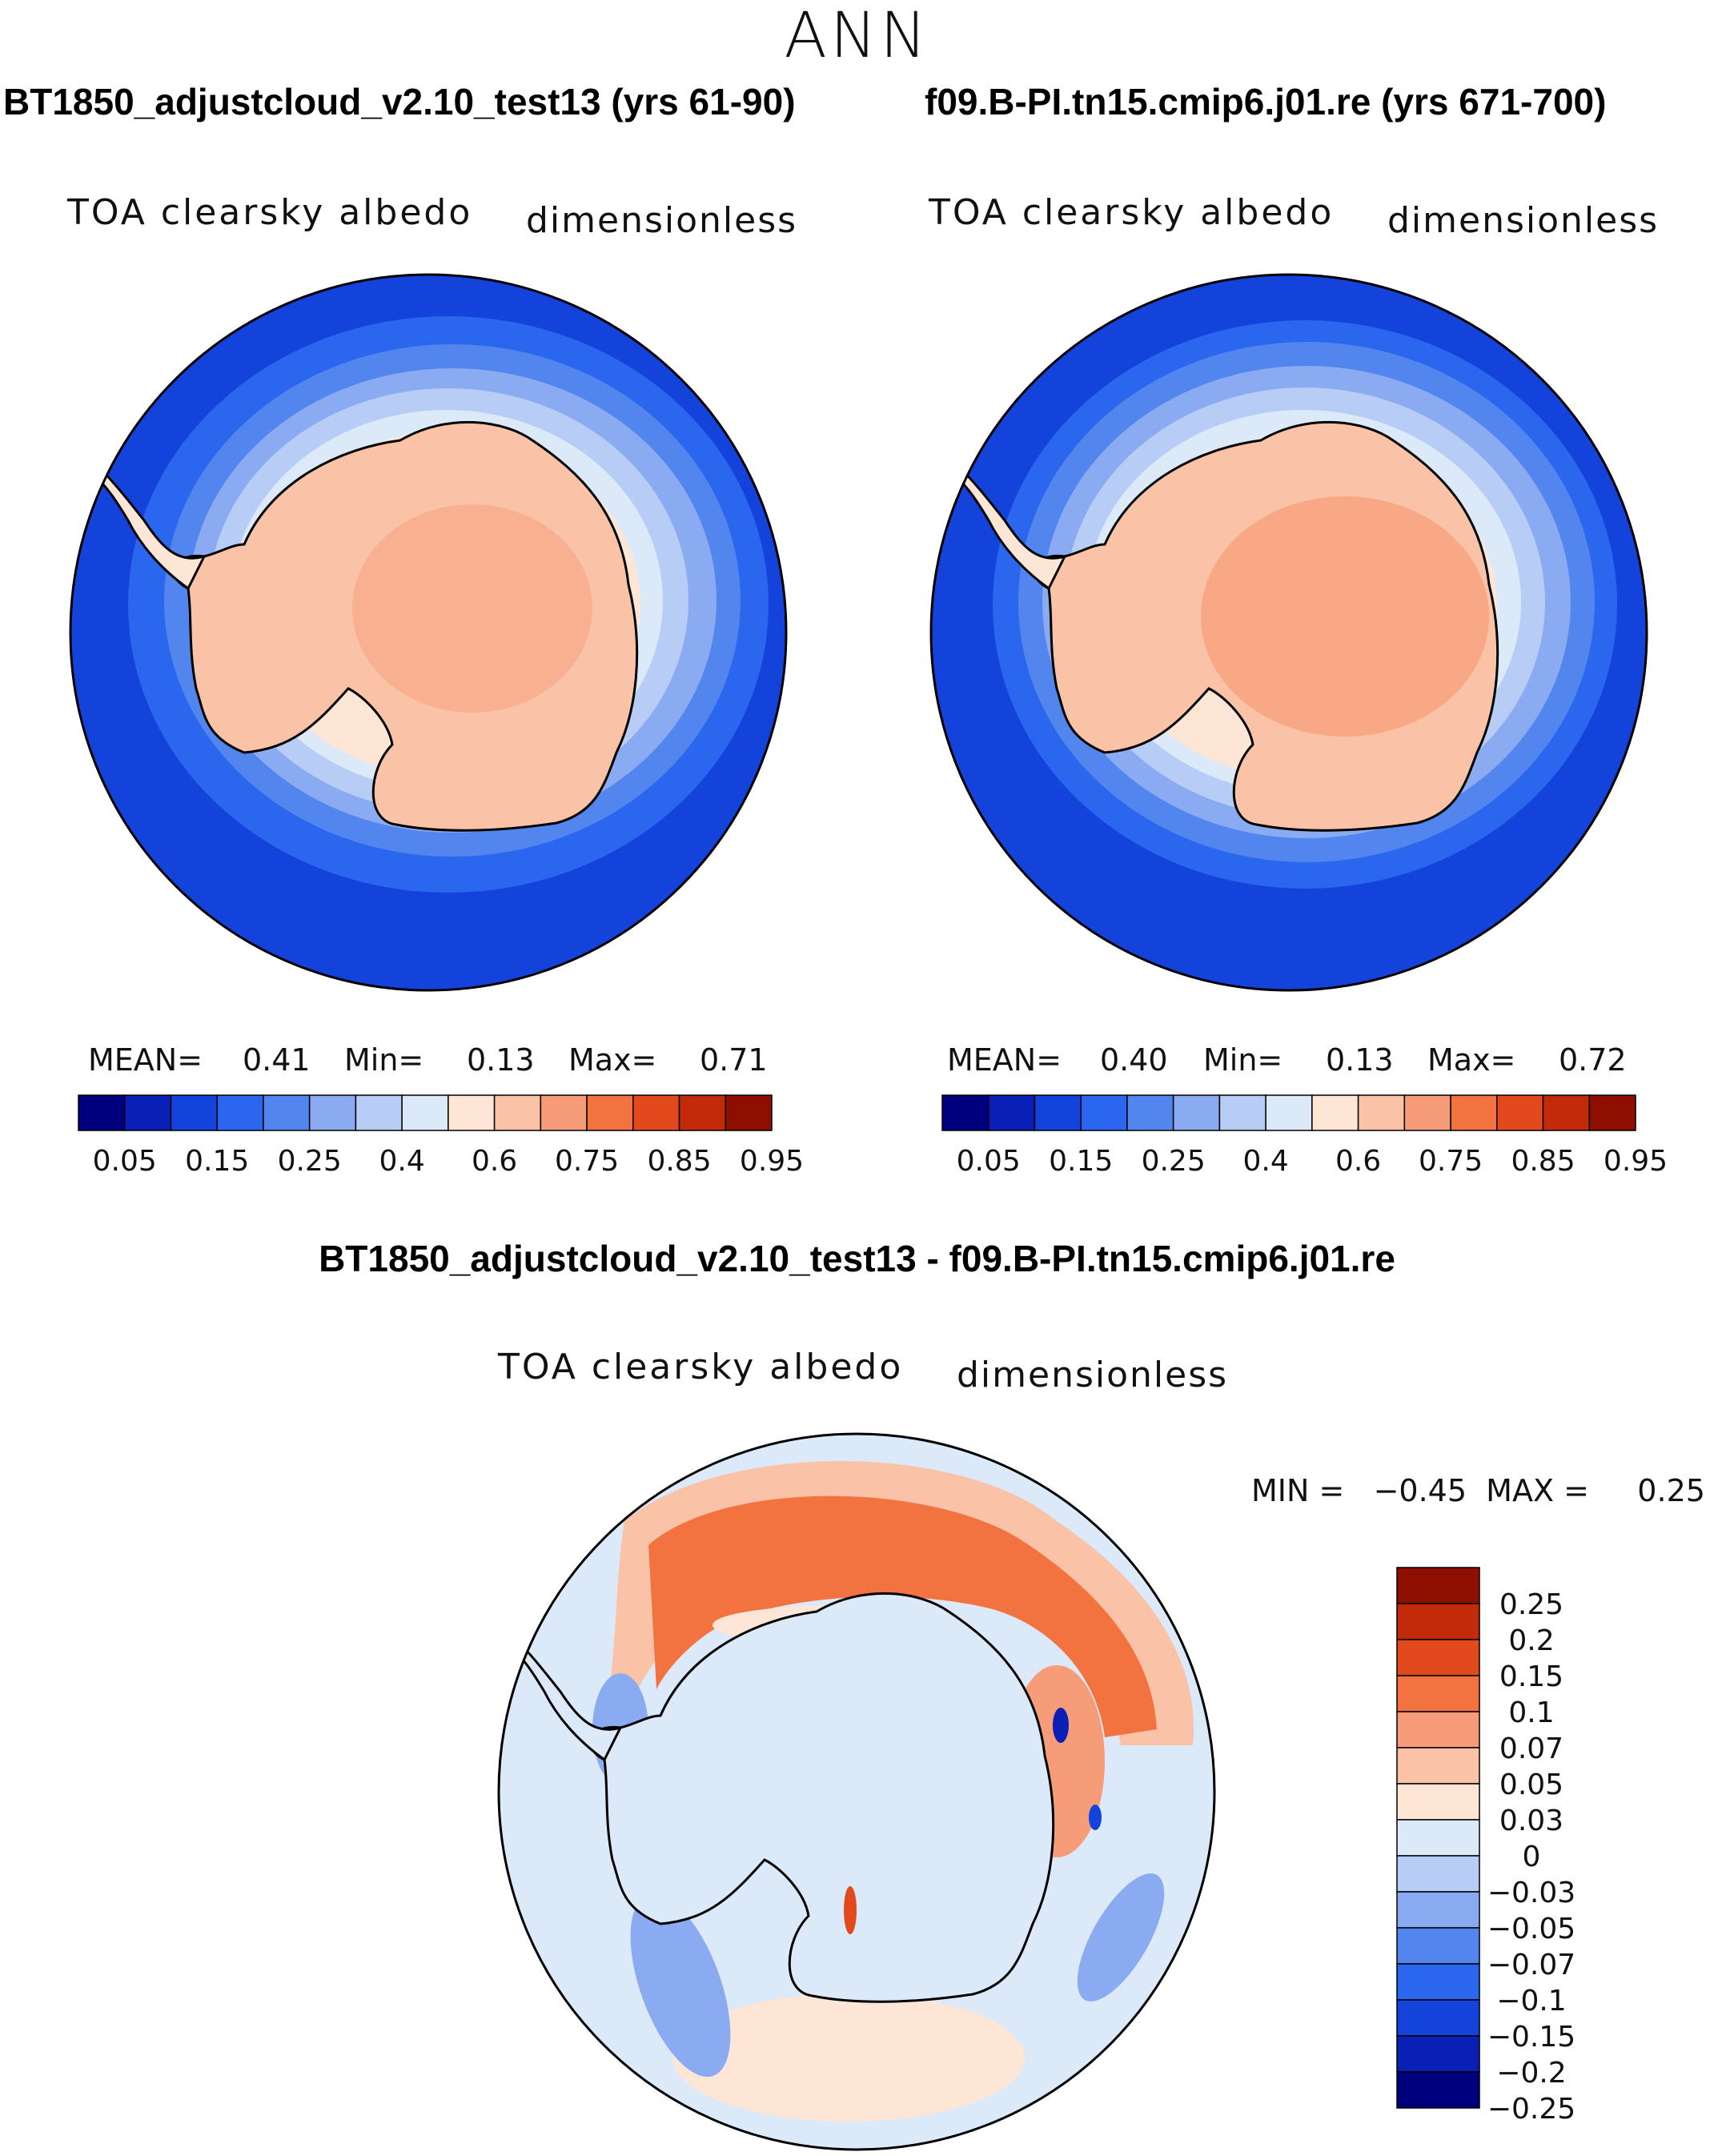 The image size is (1714, 2156). I want to click on diff-colorbar-tick-label: −0.1, so click(1531, 2001).